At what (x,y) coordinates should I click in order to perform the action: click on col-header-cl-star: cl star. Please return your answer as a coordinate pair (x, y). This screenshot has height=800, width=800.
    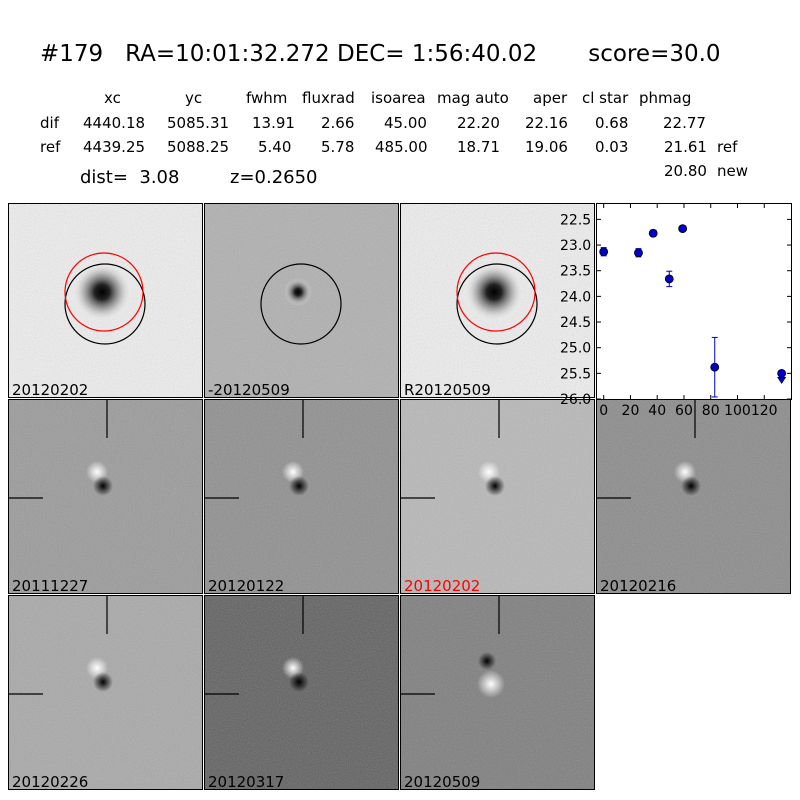
    Looking at the image, I should click on (605, 98).